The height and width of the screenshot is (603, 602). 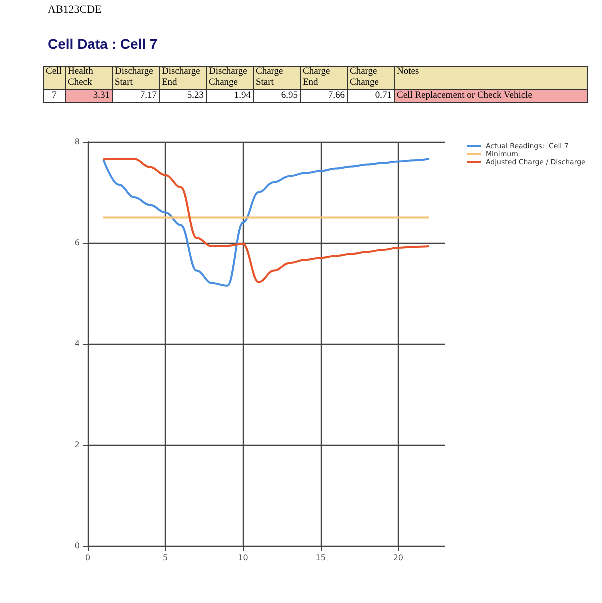 I want to click on text: AB123CDE, so click(x=75, y=10).